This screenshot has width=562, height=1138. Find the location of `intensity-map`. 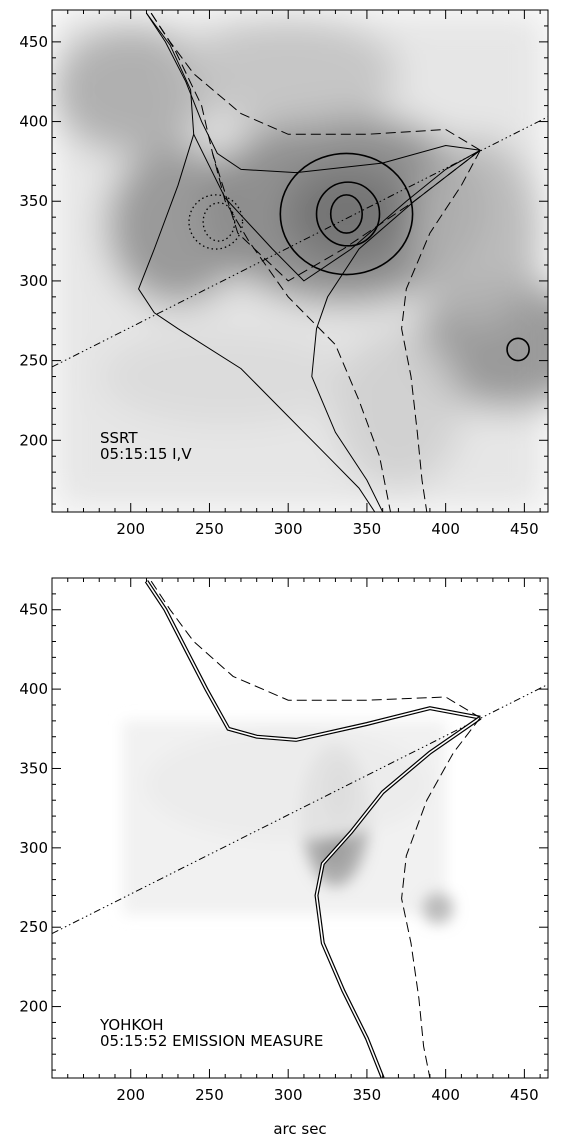

intensity-map is located at coordinates (288, 822).